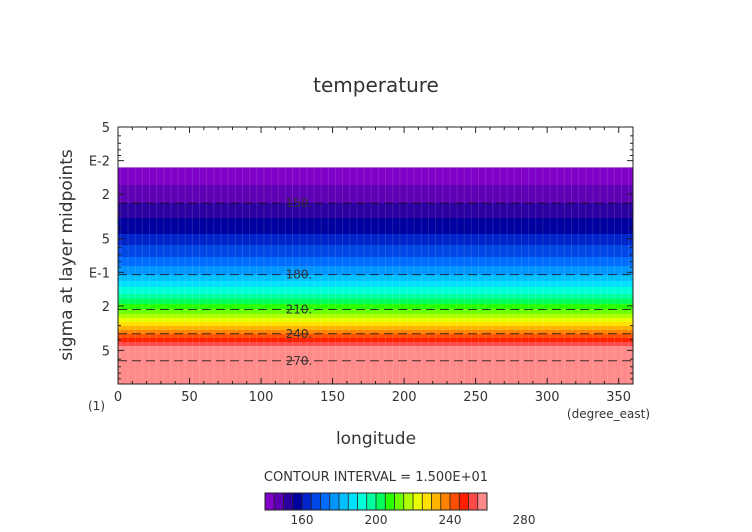  I want to click on colorbar-tick-label: 200, so click(376, 520).